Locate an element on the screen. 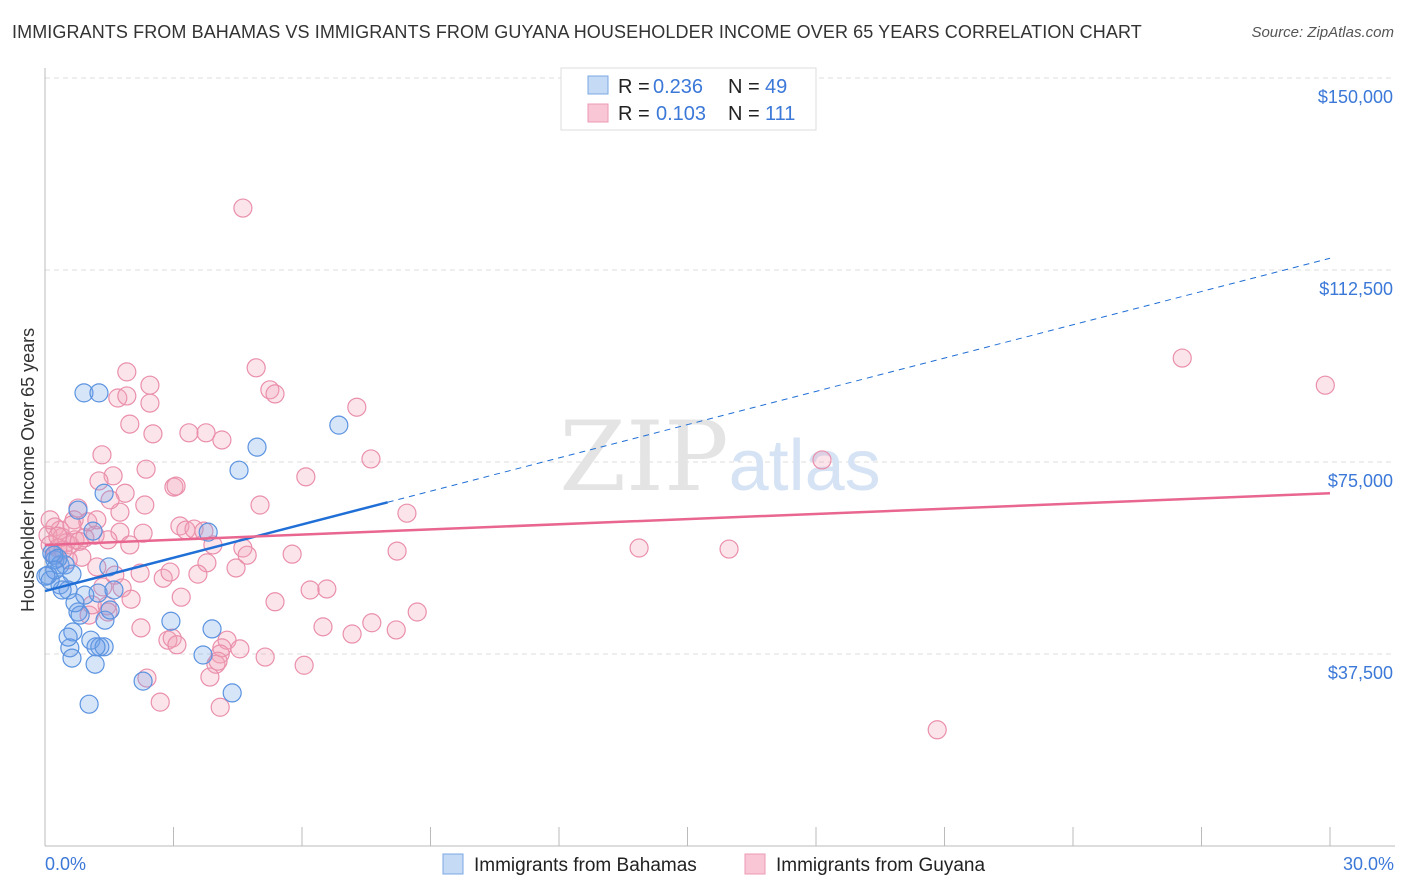 The image size is (1406, 892). y-axis-label: Householder Income Over 65 years is located at coordinates (28, 470).